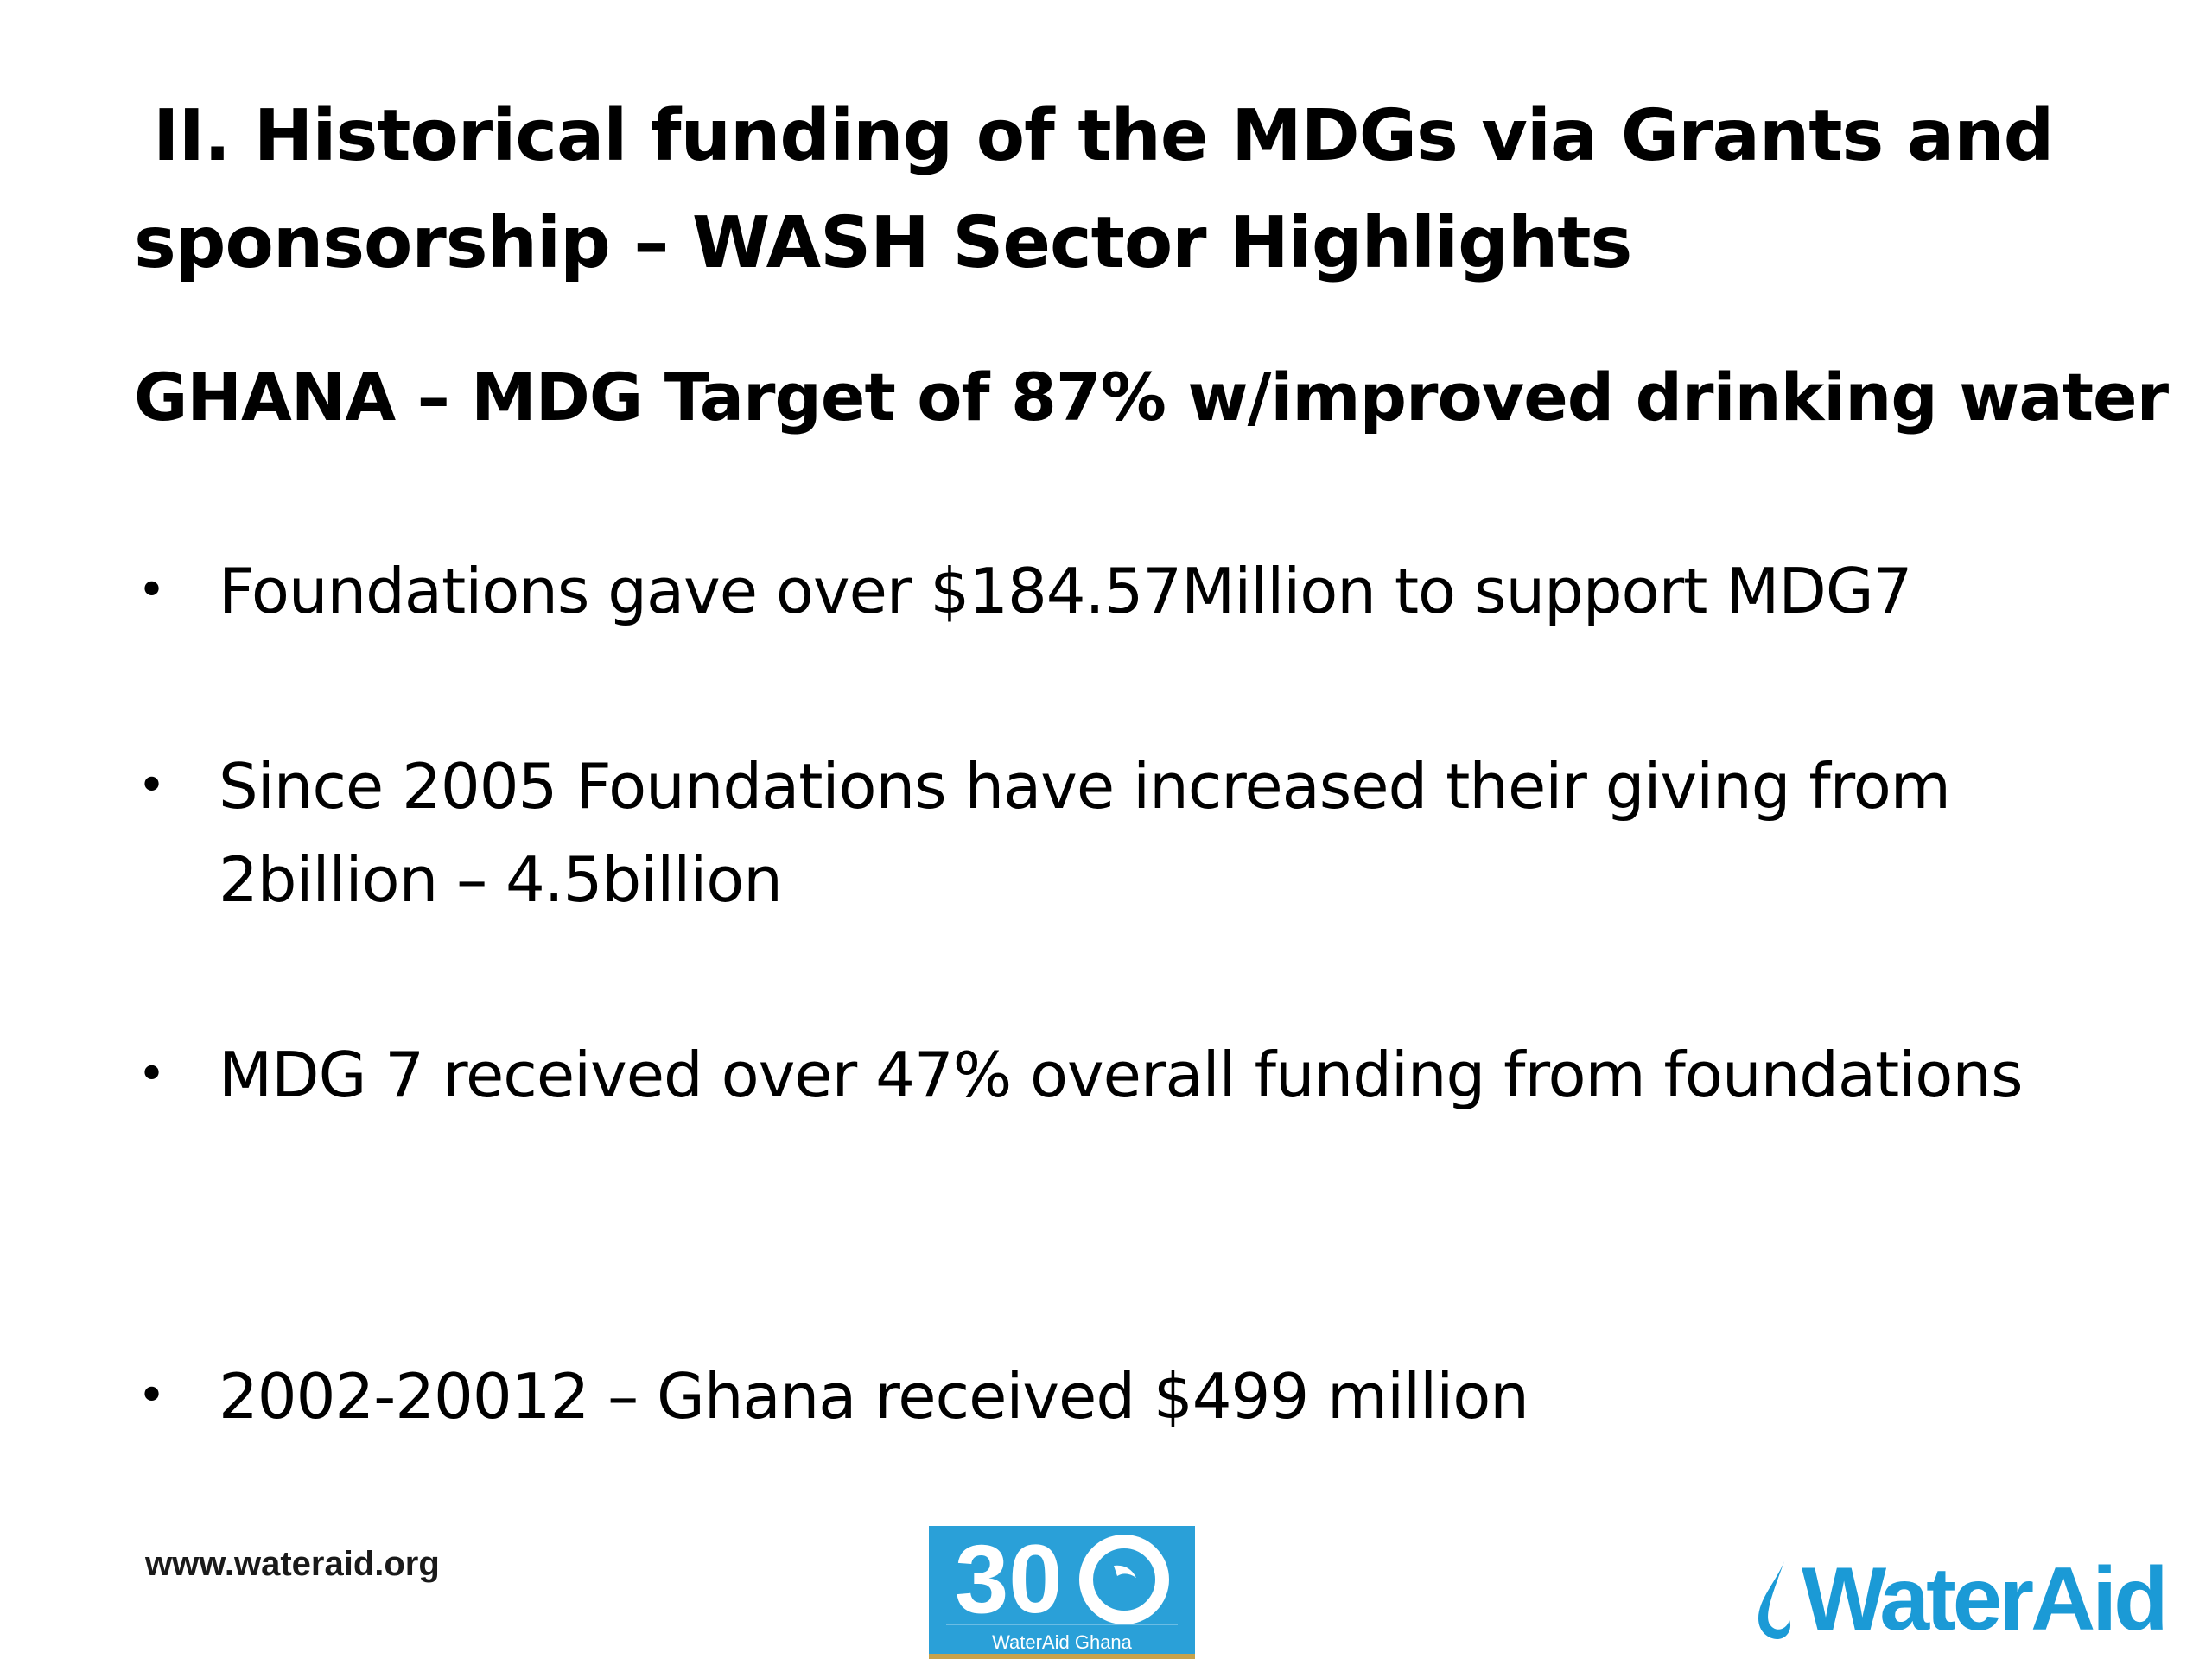 The width and height of the screenshot is (2212, 1659). Describe the element at coordinates (883, 243) in the screenshot. I see `slide-title-line-2: sponsorship – WASH Sector Highlights` at that location.